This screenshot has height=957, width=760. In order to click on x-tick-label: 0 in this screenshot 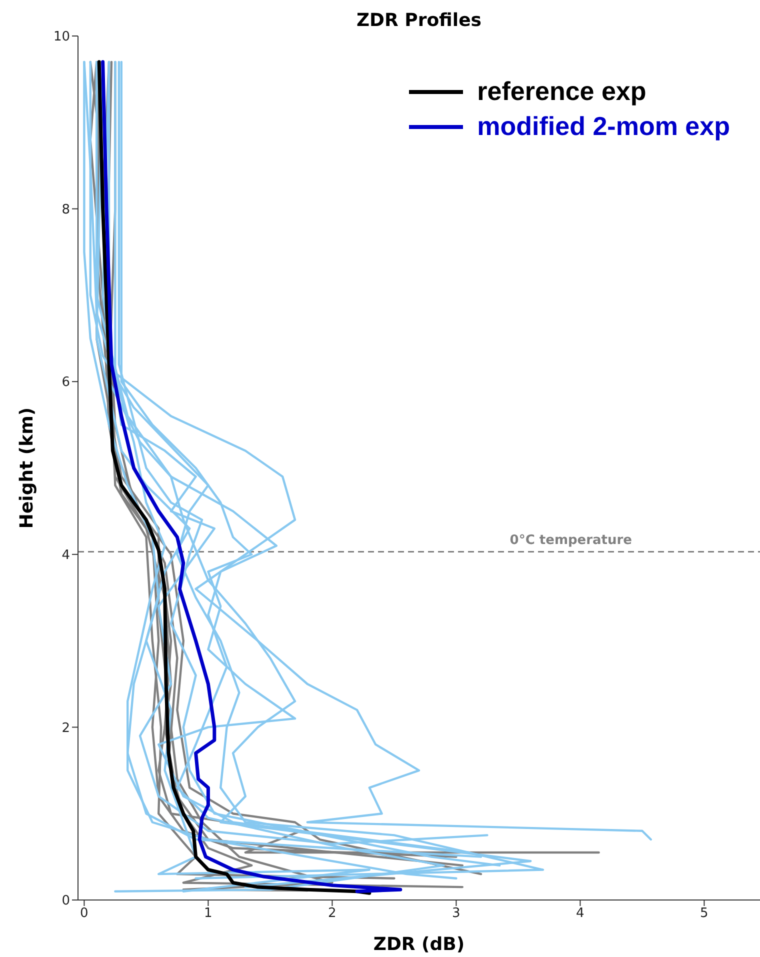, I will do `click(84, 914)`.